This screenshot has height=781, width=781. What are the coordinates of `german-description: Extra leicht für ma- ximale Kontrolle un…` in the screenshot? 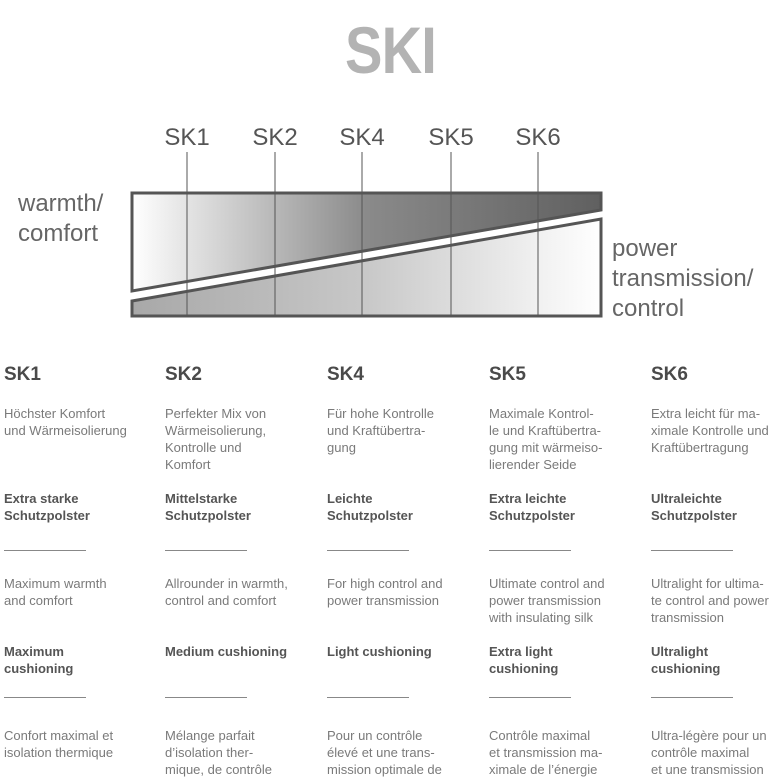 It's located at (710, 430).